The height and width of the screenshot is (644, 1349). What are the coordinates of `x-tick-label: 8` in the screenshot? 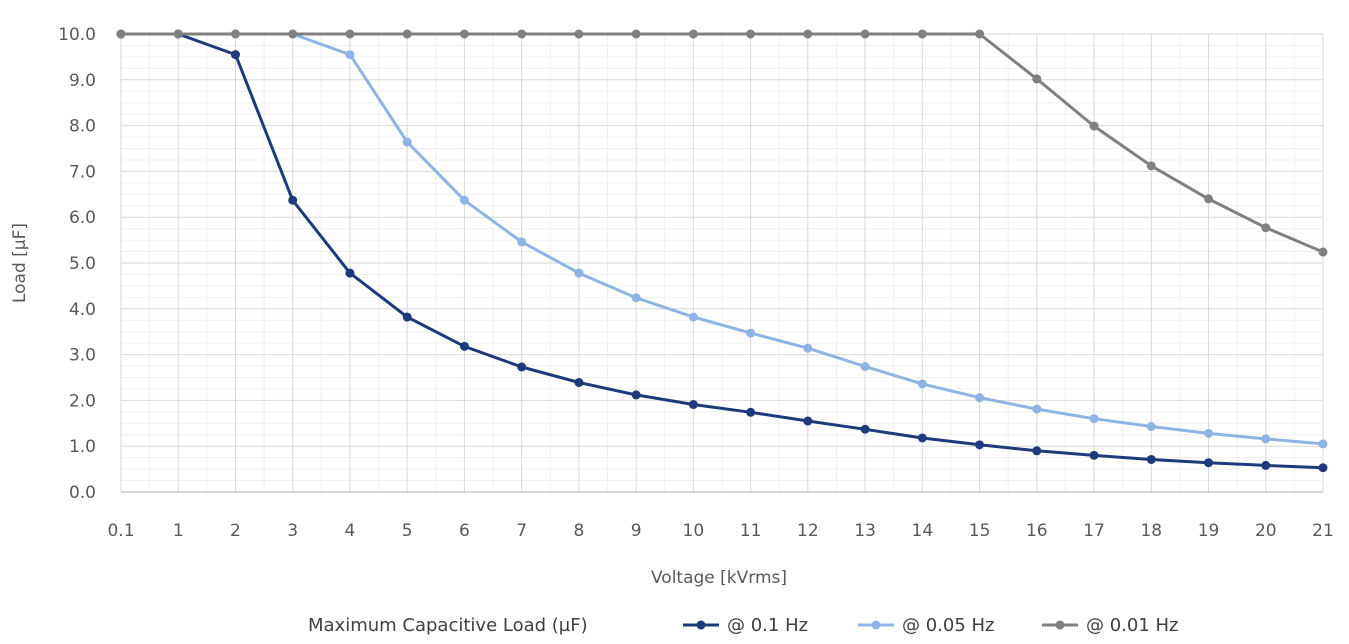 It's located at (578, 531).